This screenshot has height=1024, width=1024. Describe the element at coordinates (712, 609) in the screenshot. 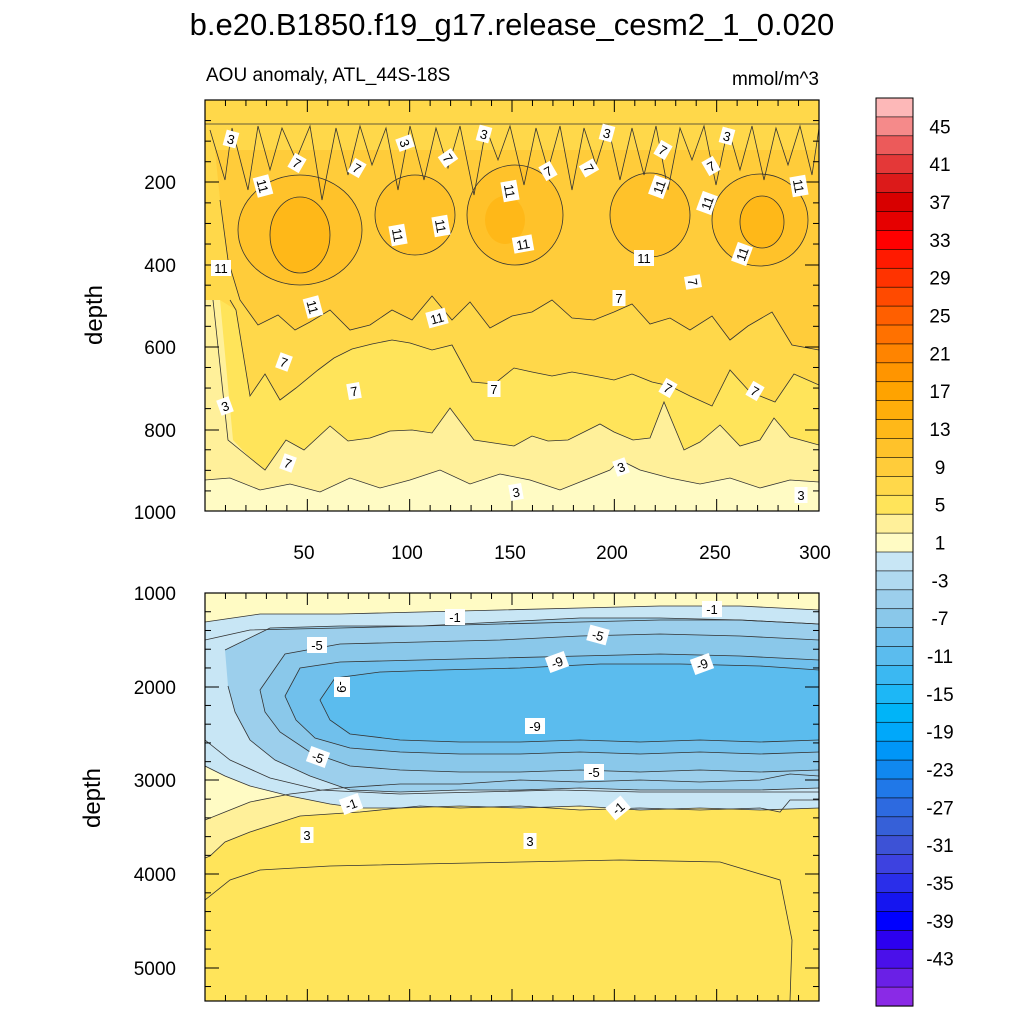

I see `svg-text: -1` at that location.